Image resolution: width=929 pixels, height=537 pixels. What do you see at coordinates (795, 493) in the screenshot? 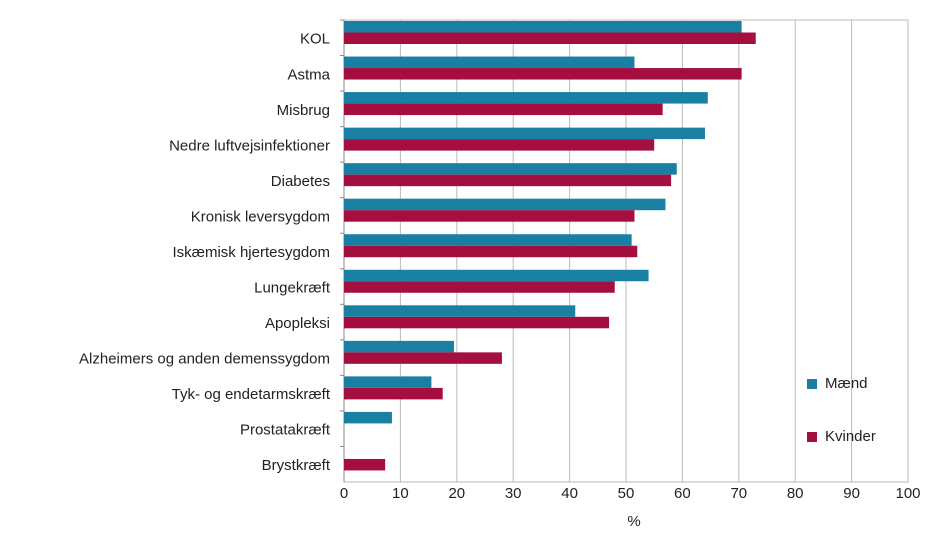
I see `x-tick-label: 80` at bounding box center [795, 493].